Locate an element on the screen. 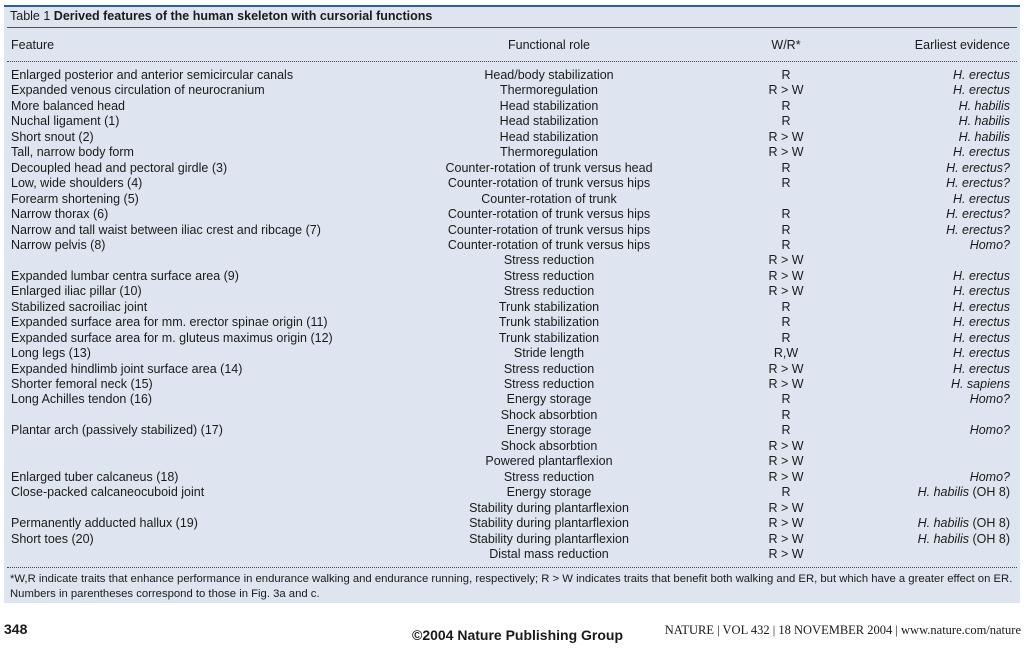 This screenshot has height=650, width=1025. wr-cell: R,W is located at coordinates (786, 353).